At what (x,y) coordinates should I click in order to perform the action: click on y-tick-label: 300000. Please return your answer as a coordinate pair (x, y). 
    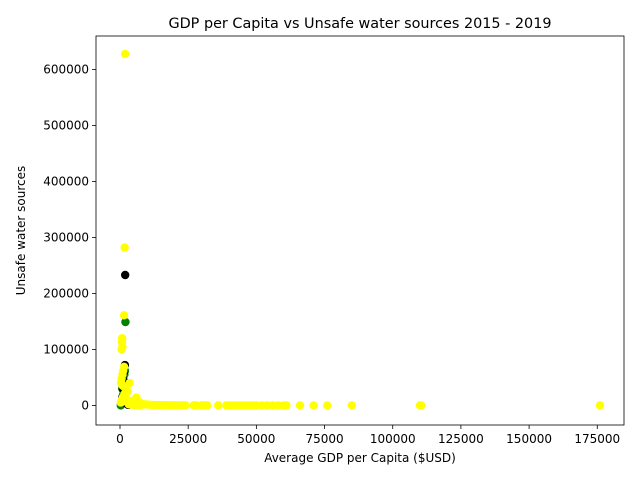
    Looking at the image, I should click on (66, 237).